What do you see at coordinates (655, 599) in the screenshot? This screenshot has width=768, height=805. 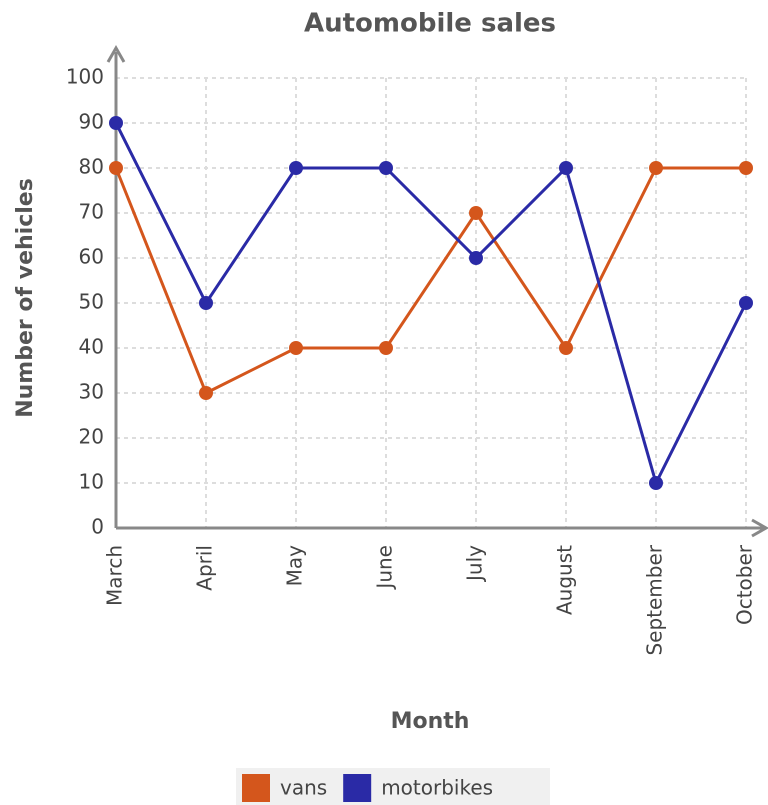 I see `x-tick-label: September` at bounding box center [655, 599].